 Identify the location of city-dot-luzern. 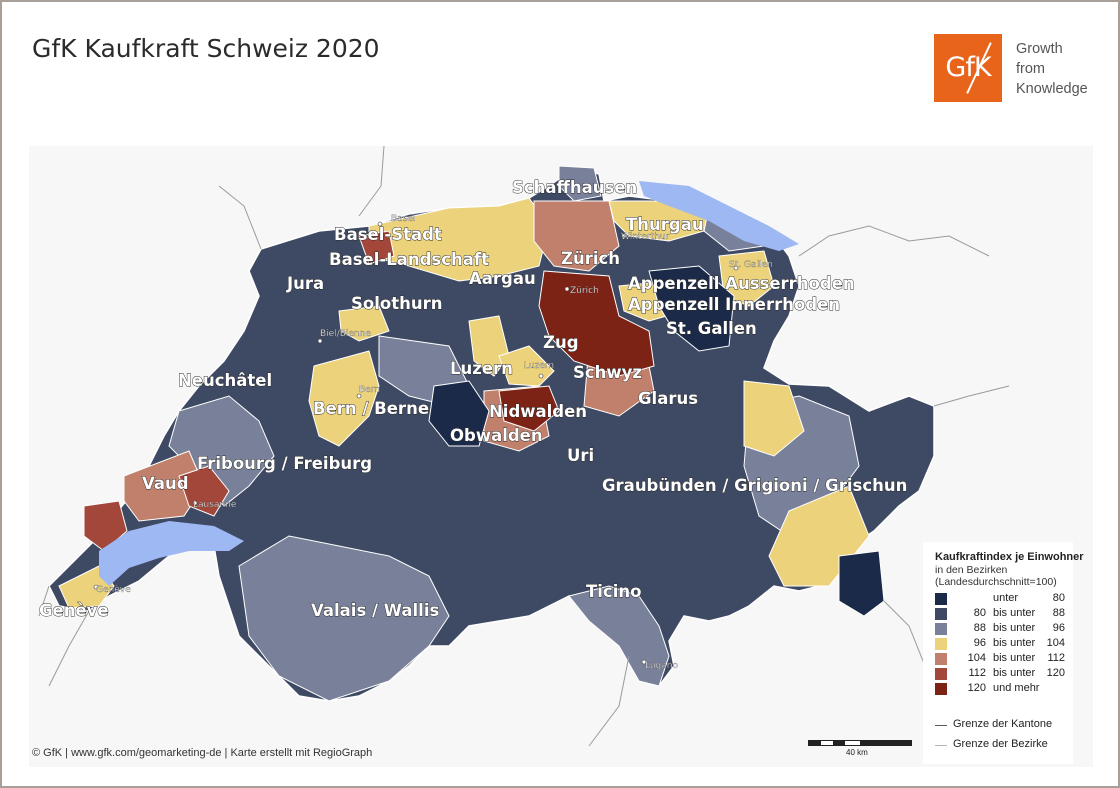
(541, 376).